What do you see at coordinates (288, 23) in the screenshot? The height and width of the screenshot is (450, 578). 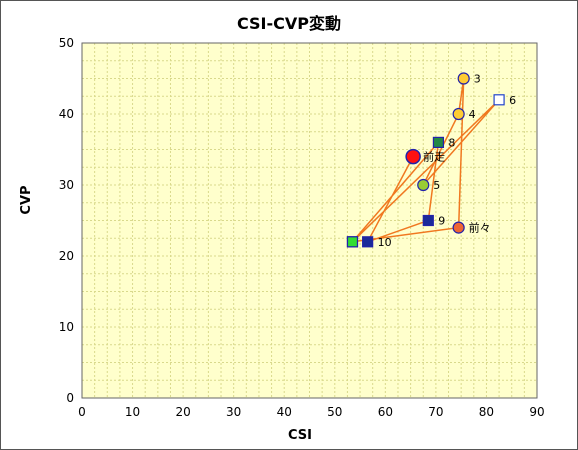 I see `chart-title: CSI-CVP変動` at bounding box center [288, 23].